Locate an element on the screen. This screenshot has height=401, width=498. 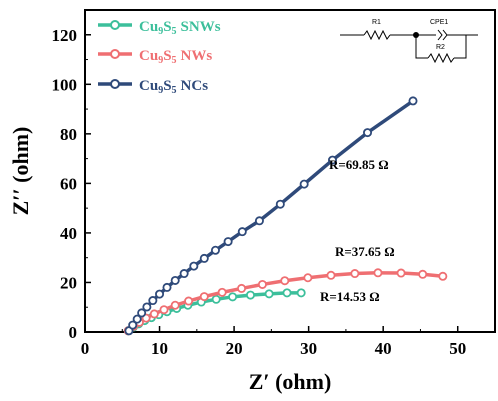
x-tick-label: 50 is located at coordinates (457, 348).